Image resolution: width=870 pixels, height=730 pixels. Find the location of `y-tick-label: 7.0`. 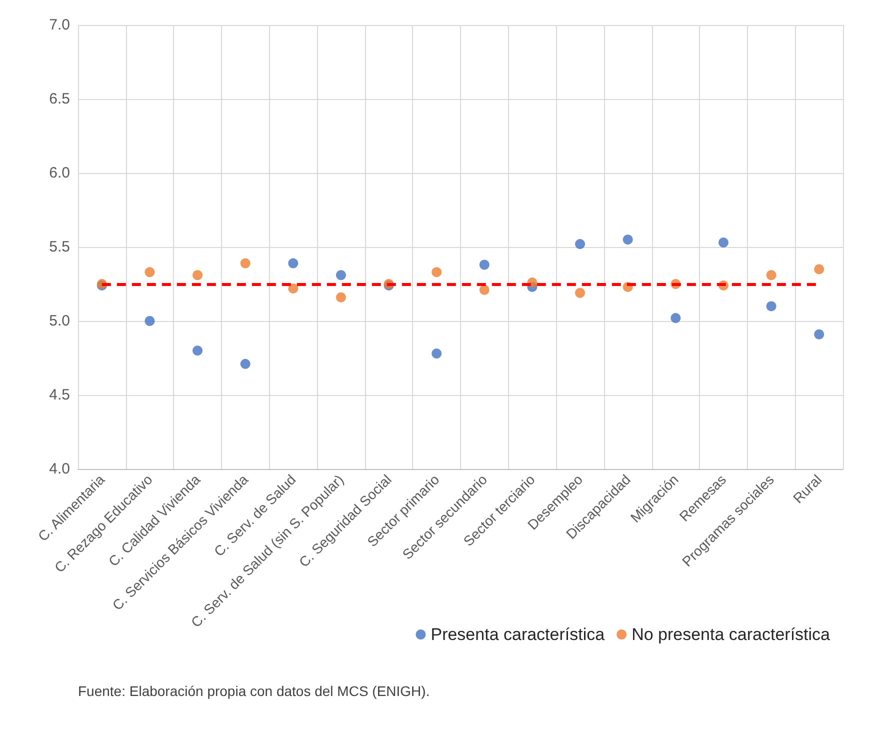

y-tick-label: 7.0 is located at coordinates (59, 25).